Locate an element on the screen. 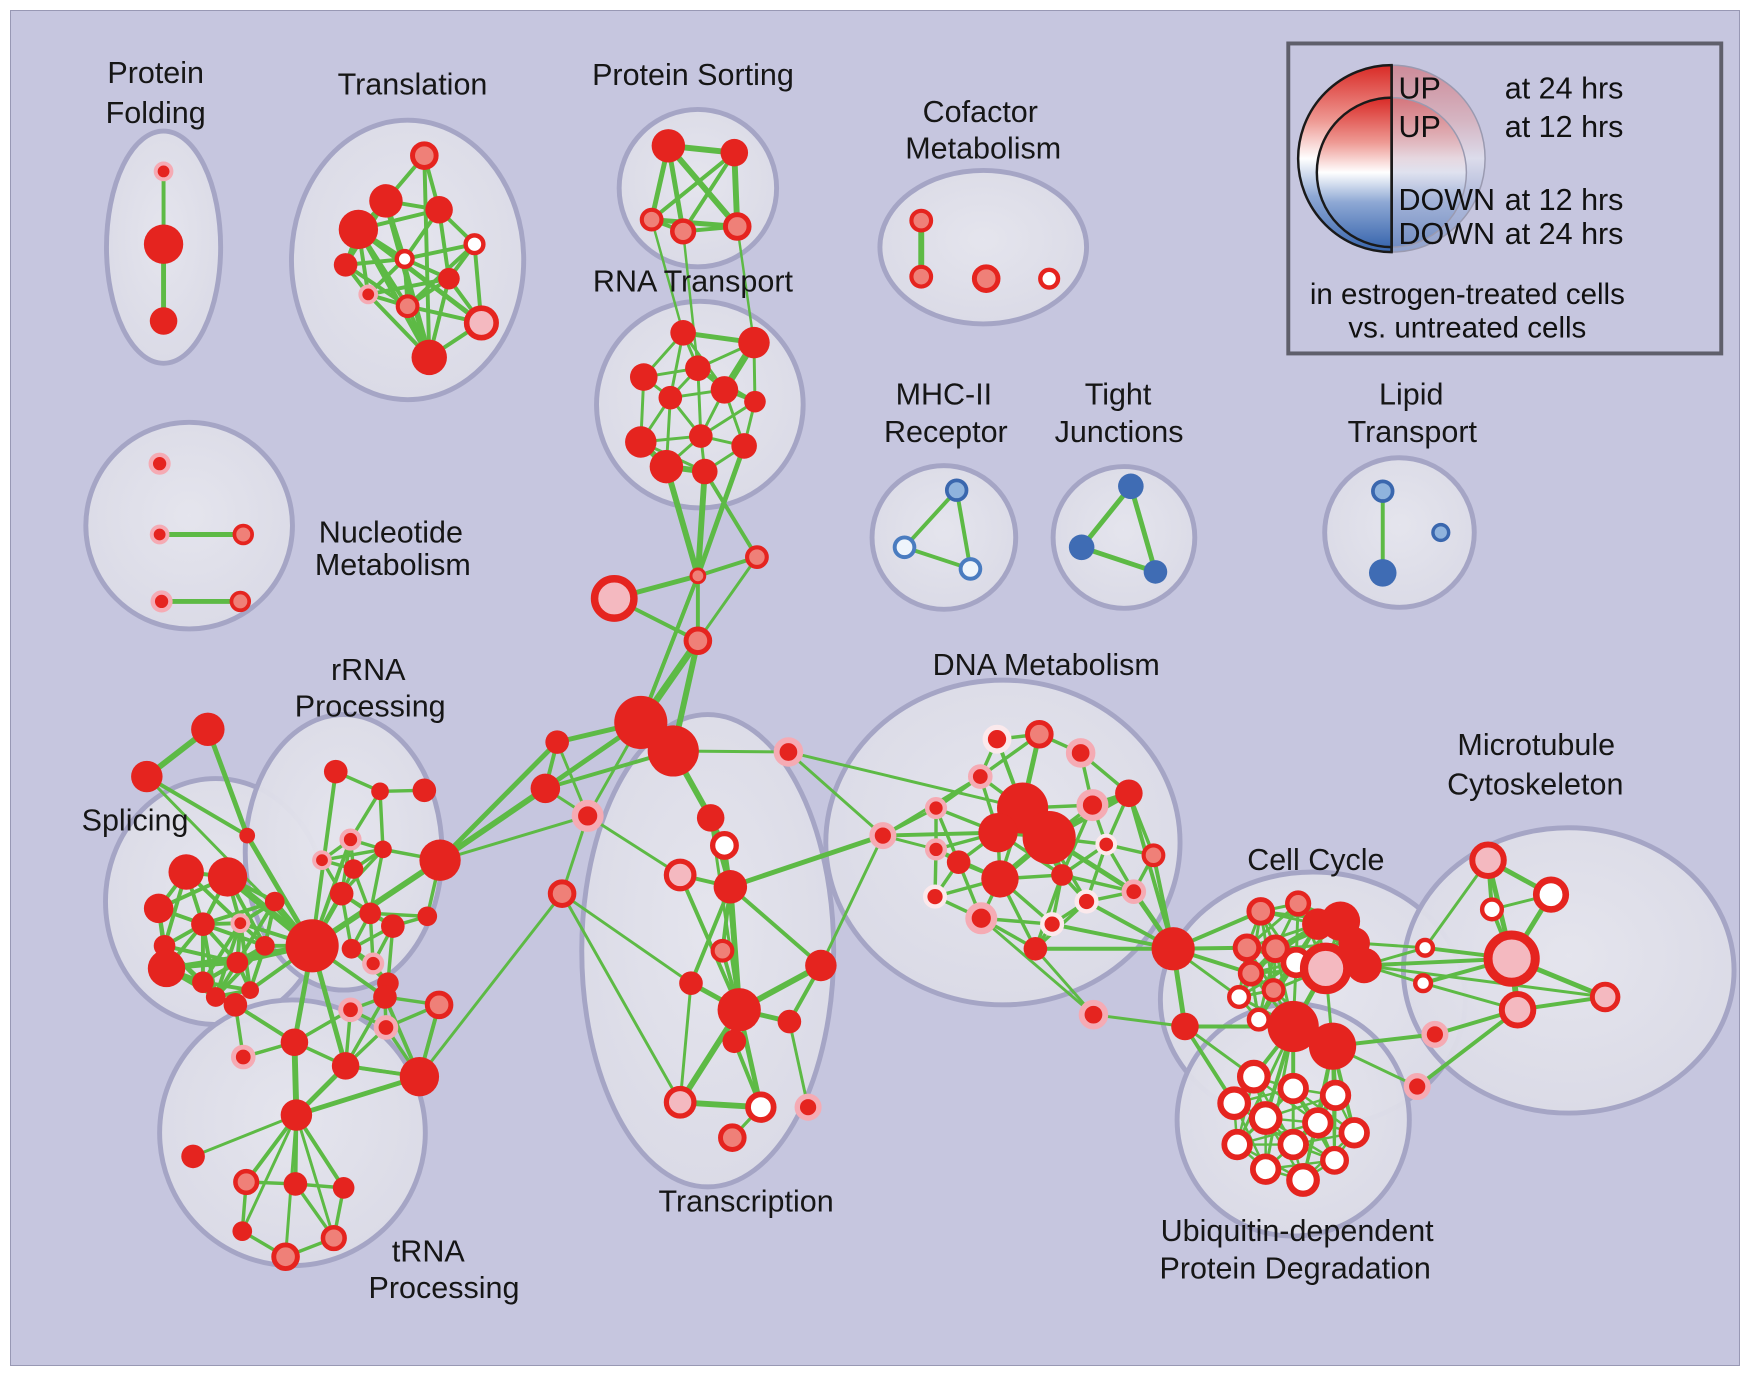  cluster-label-trna-processing: Processing is located at coordinates (444, 1288).